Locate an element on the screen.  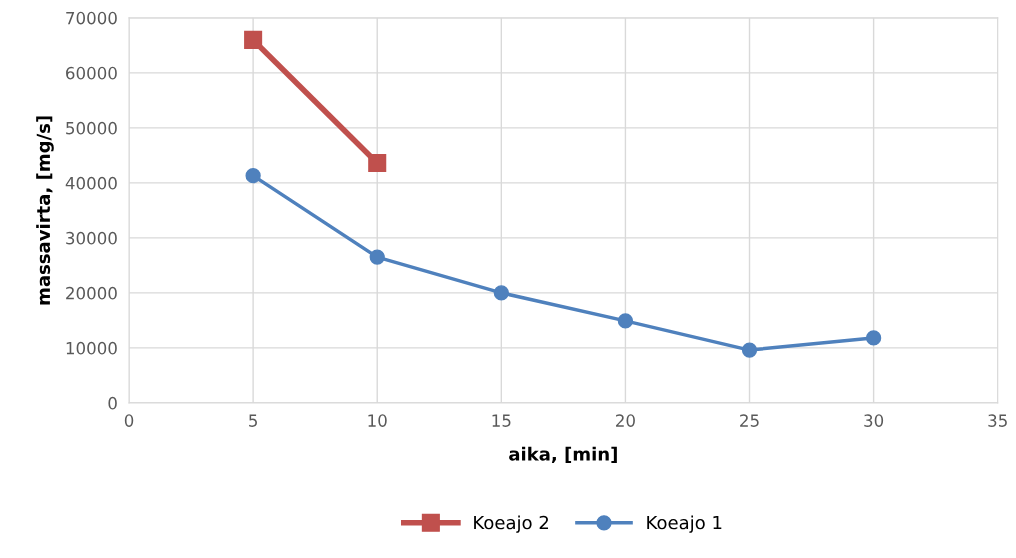
x-axis-title: aika, [min] is located at coordinates (563, 455).